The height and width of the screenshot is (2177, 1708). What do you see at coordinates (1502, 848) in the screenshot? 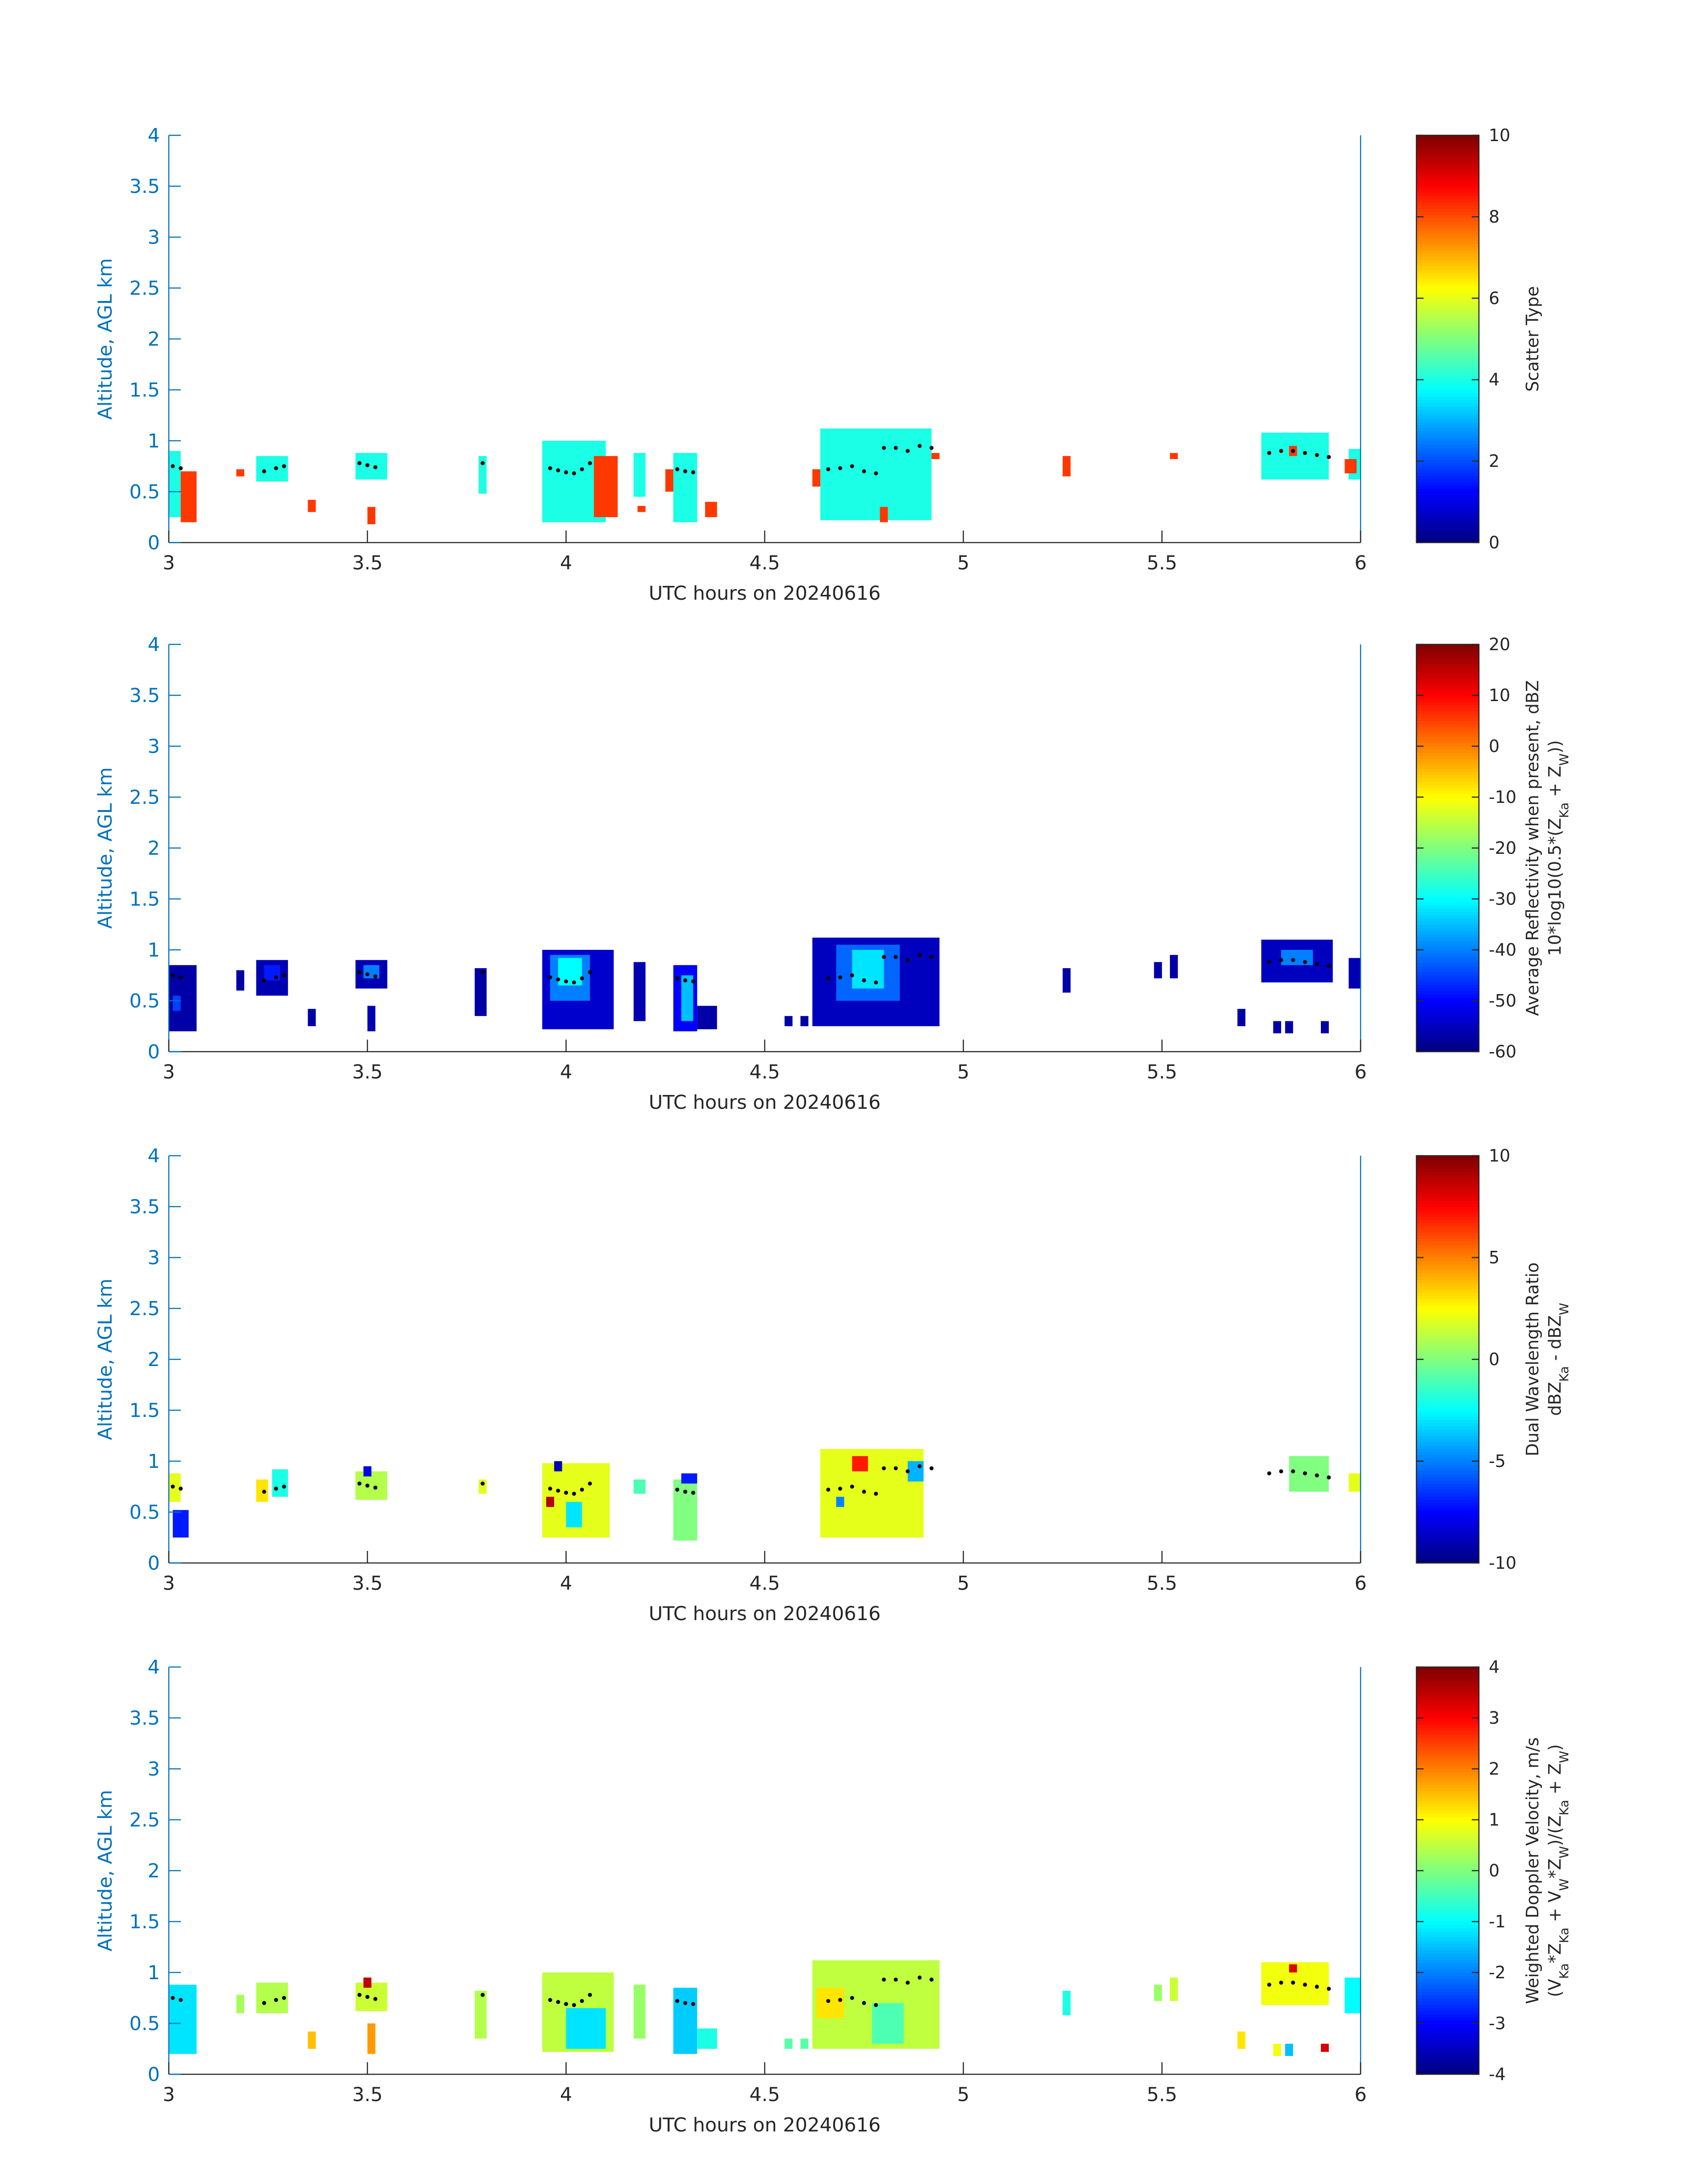
I see `colorbar-tick-label: -20` at bounding box center [1502, 848].